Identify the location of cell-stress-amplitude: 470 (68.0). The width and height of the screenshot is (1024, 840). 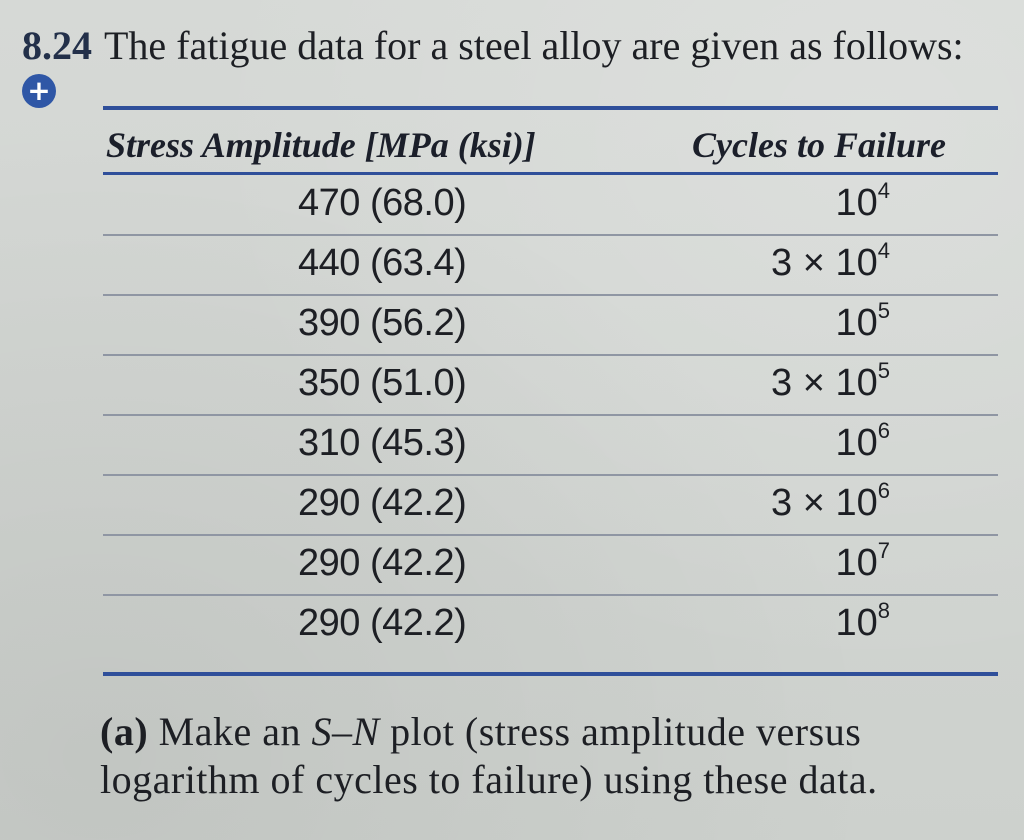
(382, 203).